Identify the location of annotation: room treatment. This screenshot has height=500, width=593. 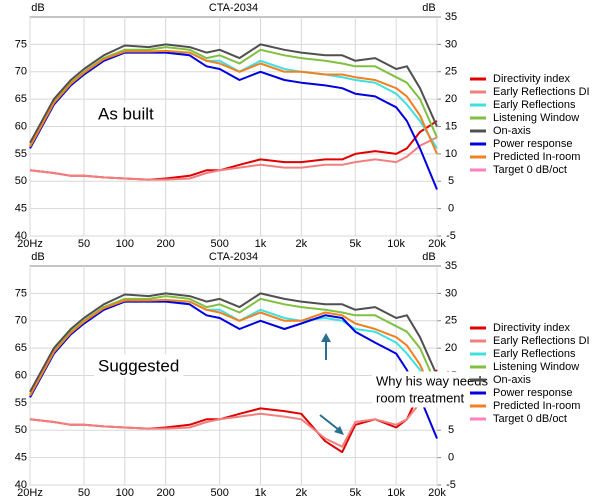
(420, 397).